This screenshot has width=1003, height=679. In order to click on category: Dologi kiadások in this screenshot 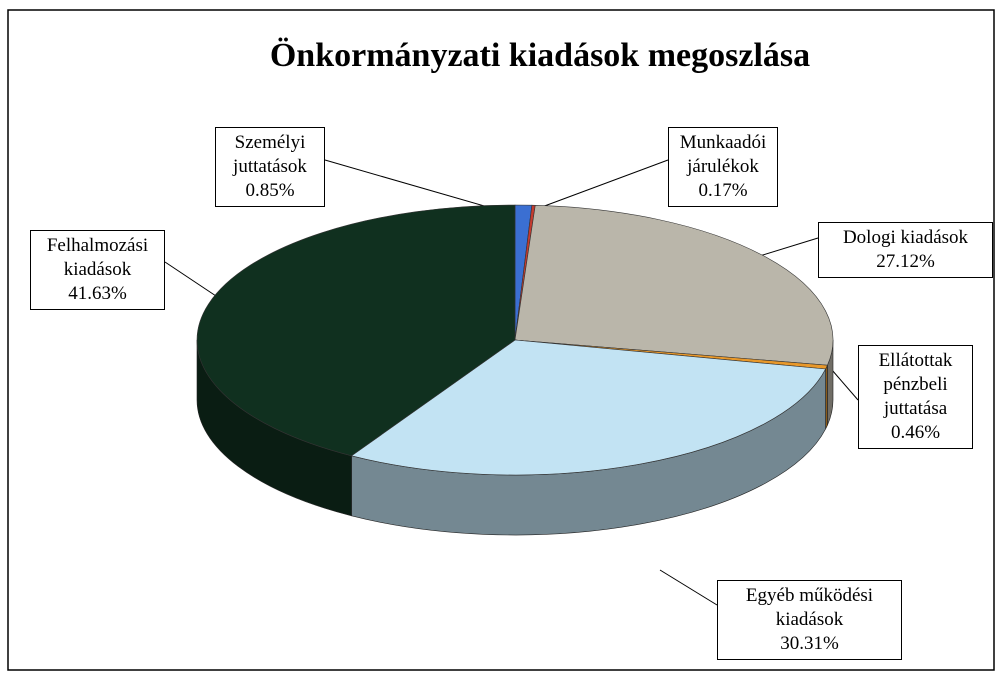, I will do `click(905, 237)`.